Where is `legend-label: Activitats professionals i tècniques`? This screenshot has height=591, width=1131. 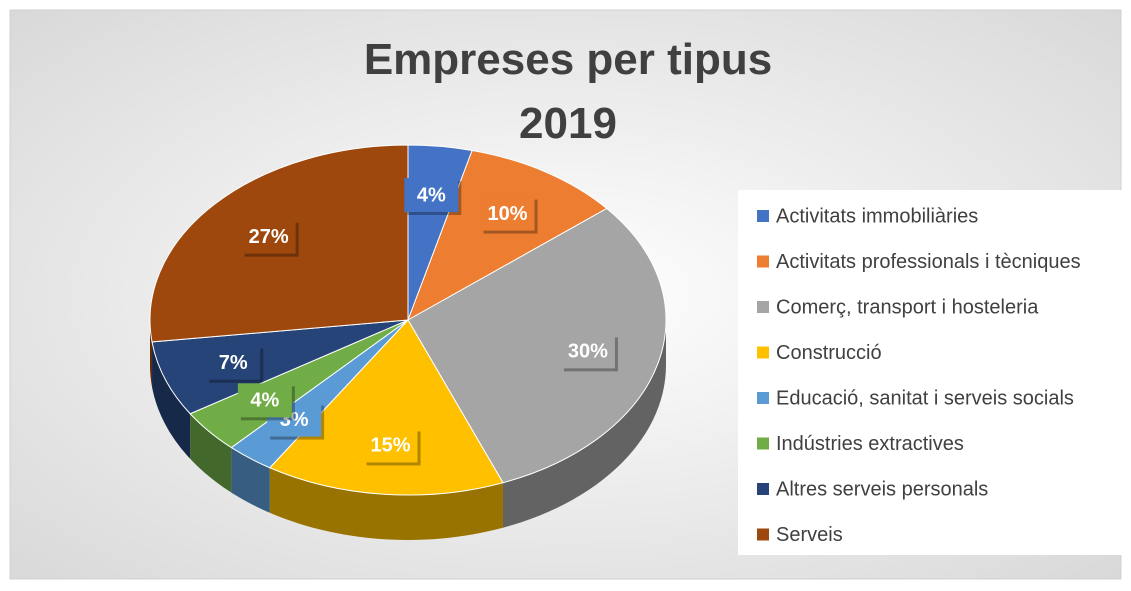 legend-label: Activitats professionals i tècniques is located at coordinates (928, 262).